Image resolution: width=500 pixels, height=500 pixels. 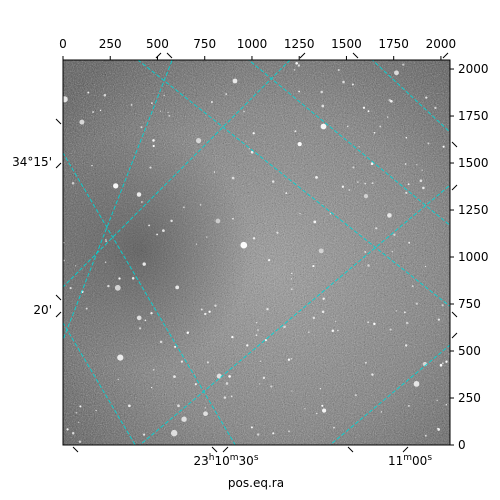 I want to click on ra-tick-label-1: 11m00s, so click(x=410, y=460).